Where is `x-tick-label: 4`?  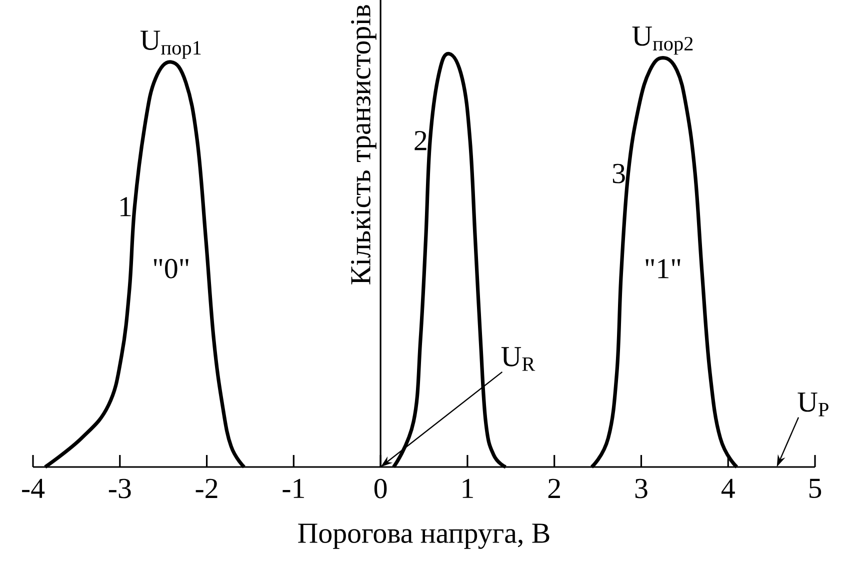
x-tick-label: 4 is located at coordinates (728, 488).